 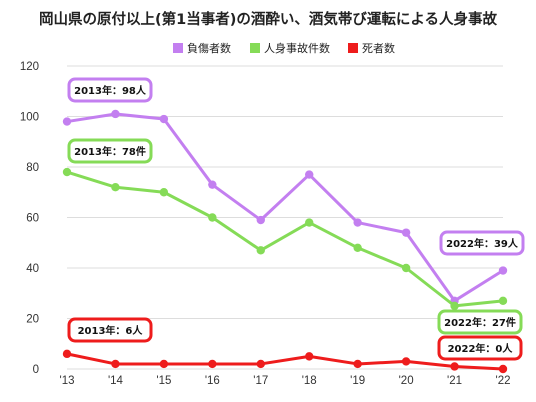 I want to click on x-axis: '13 '14 '15 '16 '17 '18 '19 '20 '21 '22, so click(x=285, y=381).